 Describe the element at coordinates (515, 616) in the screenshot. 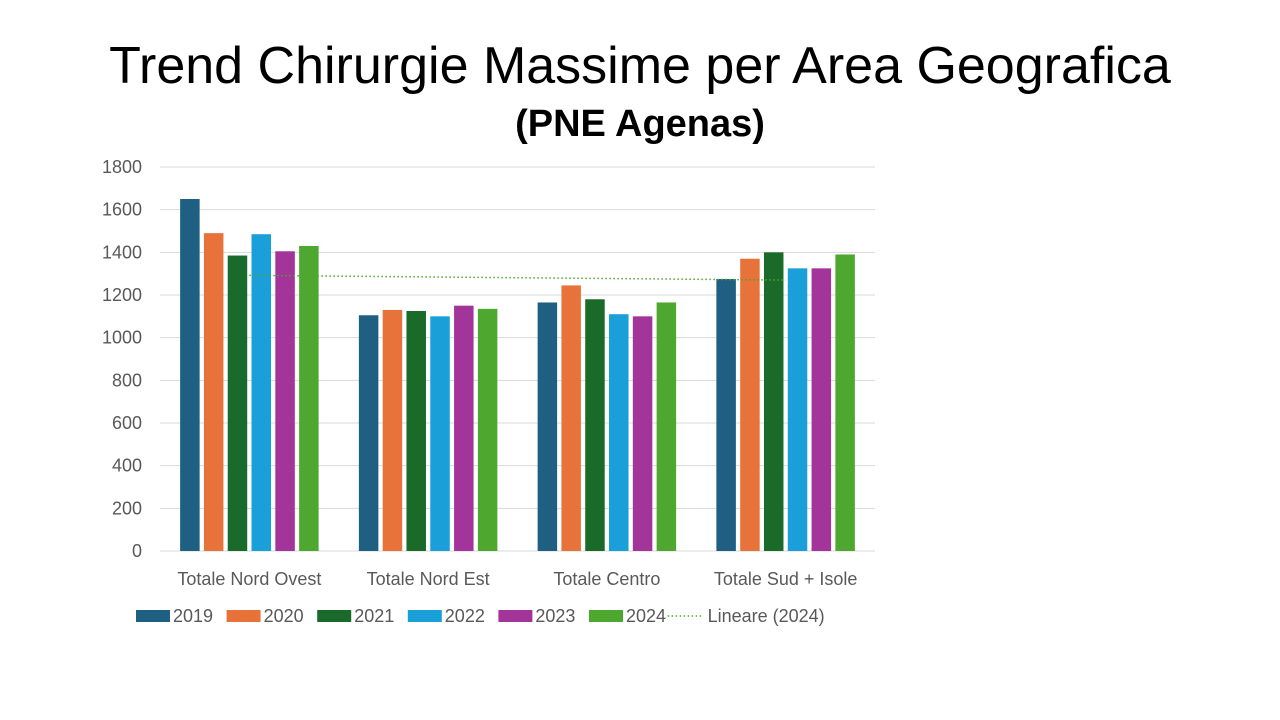

I see `legend-swatch-2023` at that location.